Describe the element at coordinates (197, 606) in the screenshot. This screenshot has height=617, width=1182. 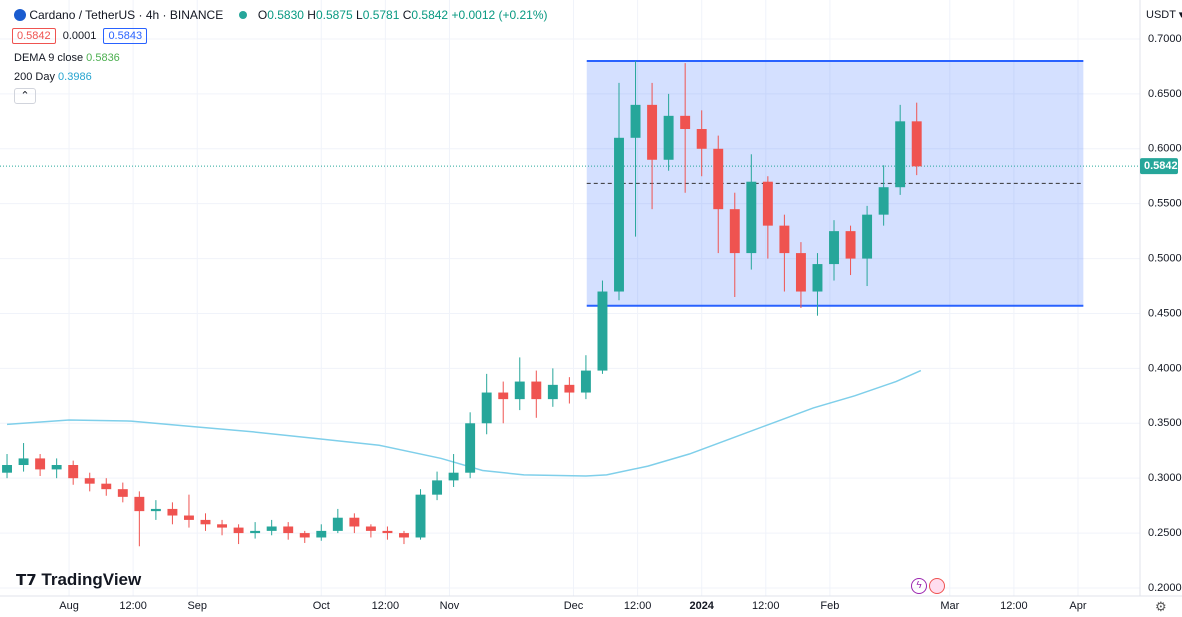
I see `x-tick-label: Sep` at that location.